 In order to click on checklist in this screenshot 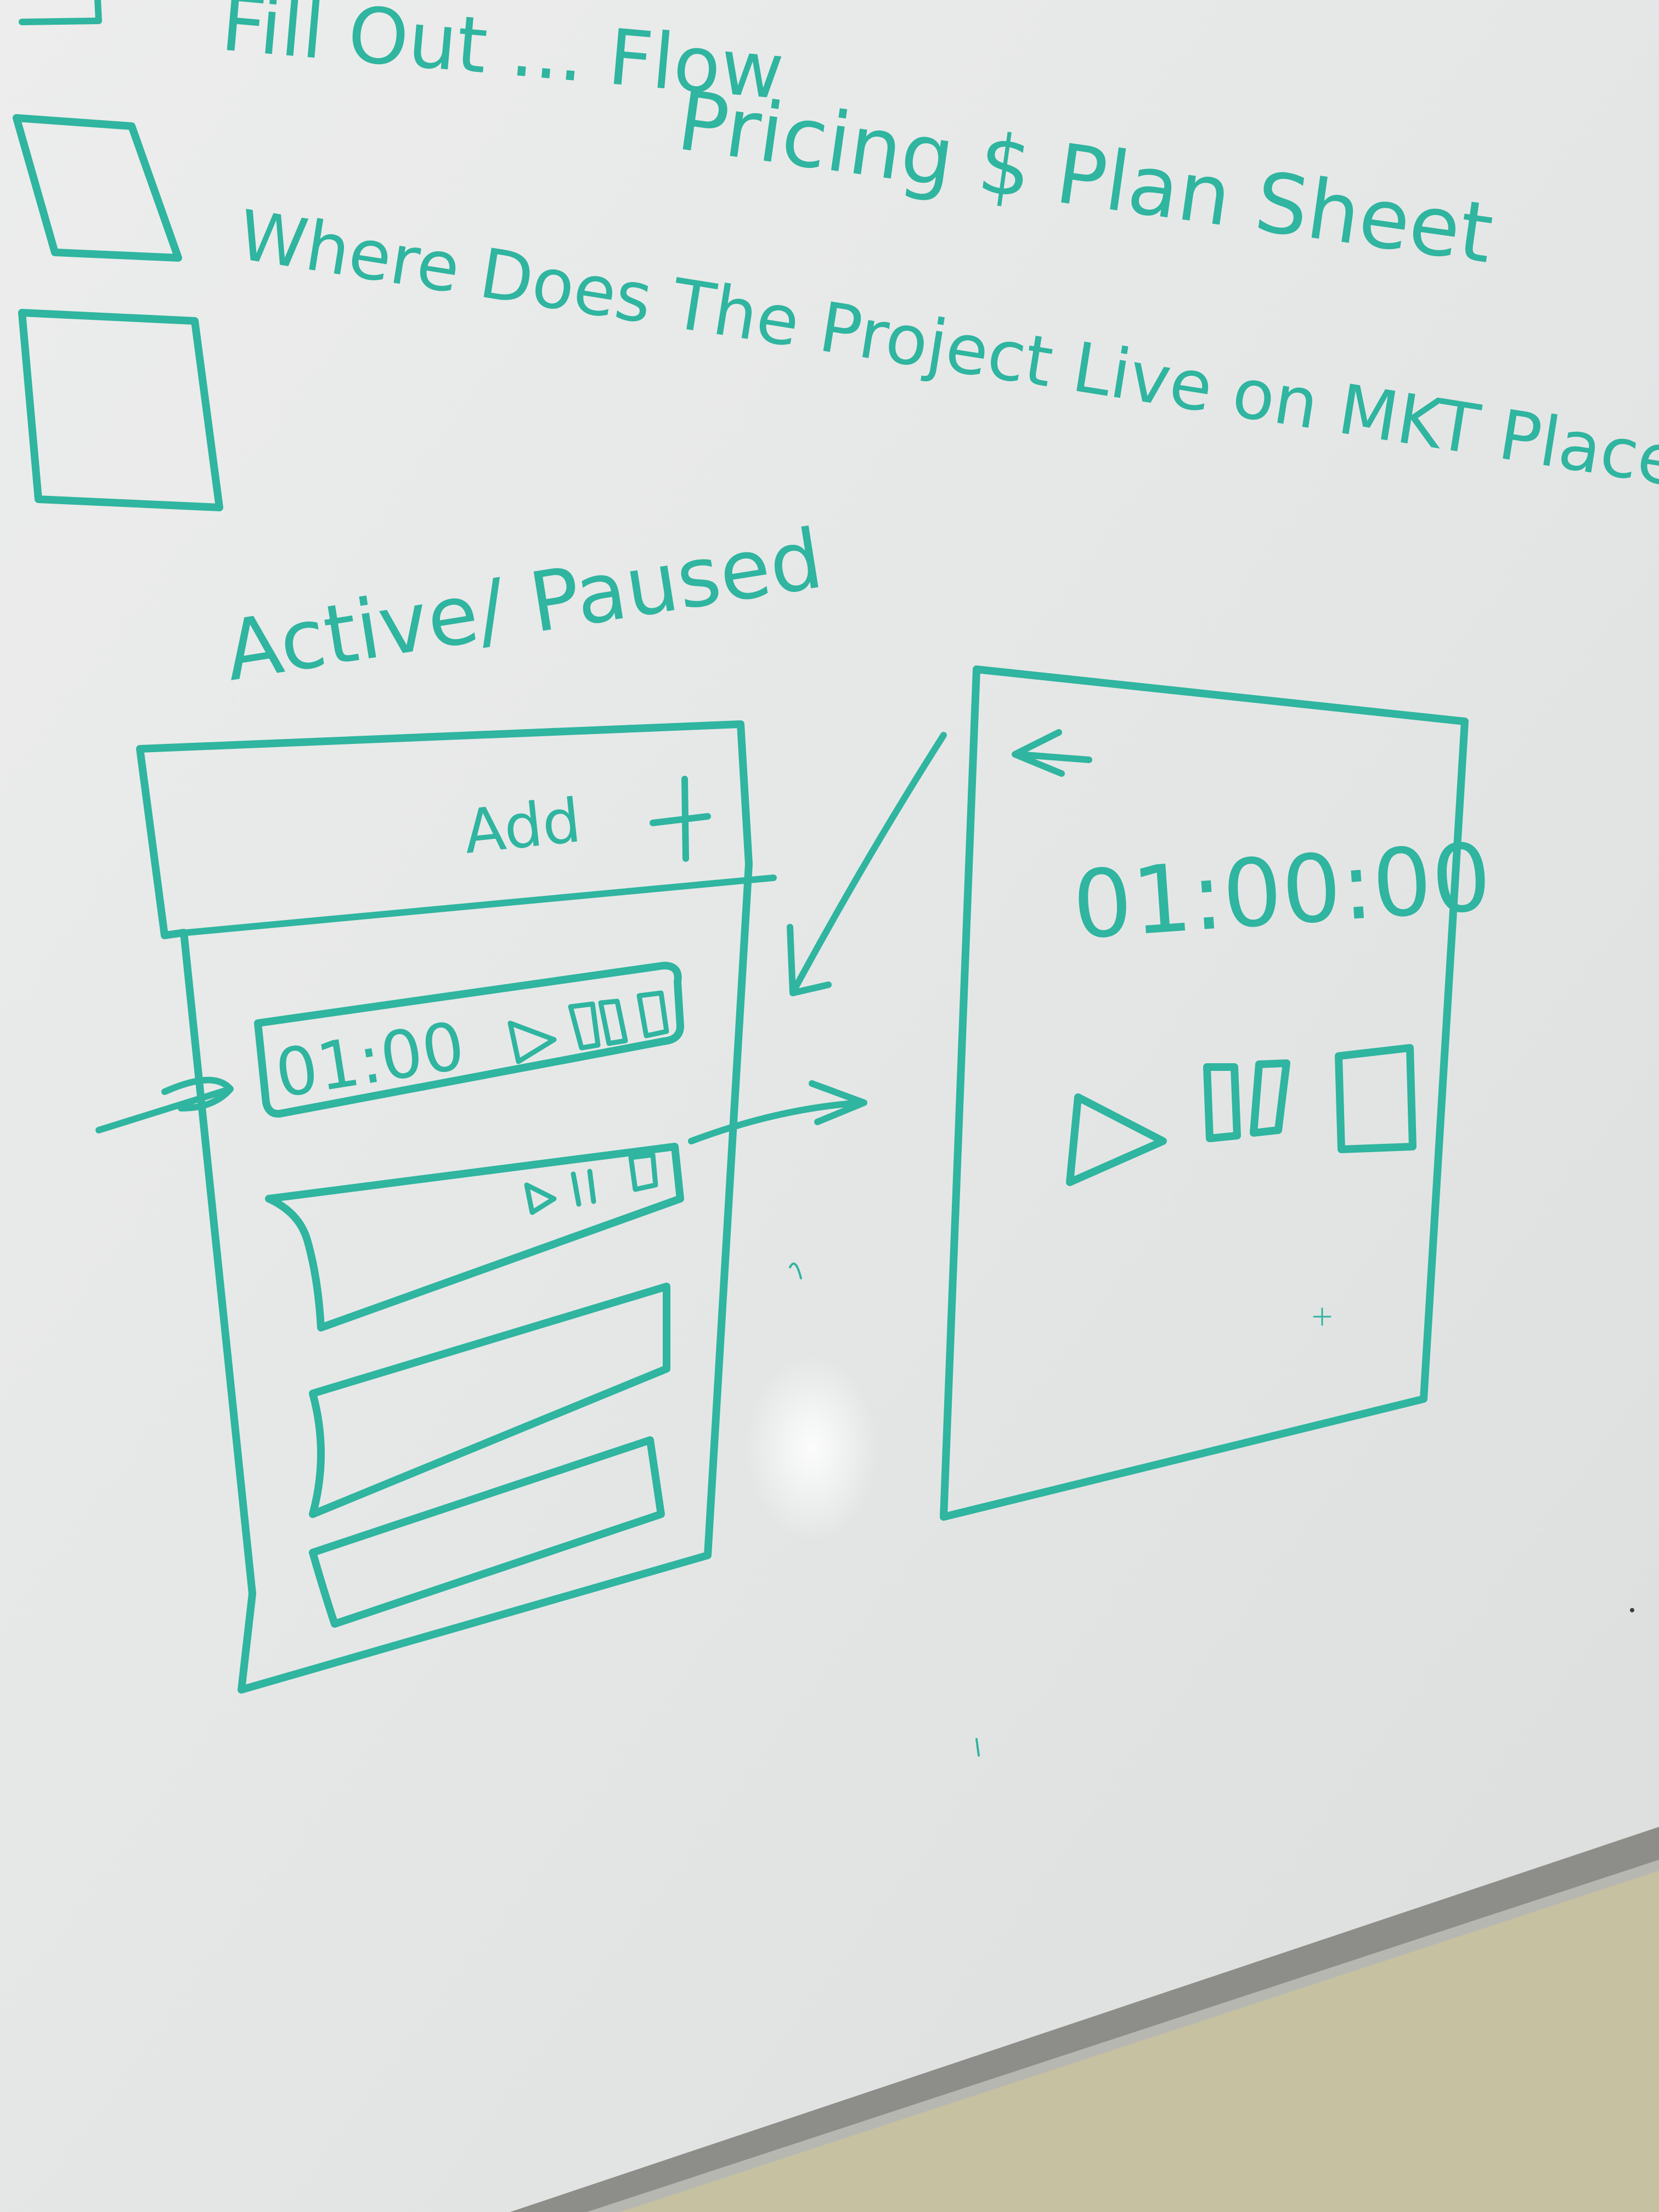, I will do `click(118, 256)`.